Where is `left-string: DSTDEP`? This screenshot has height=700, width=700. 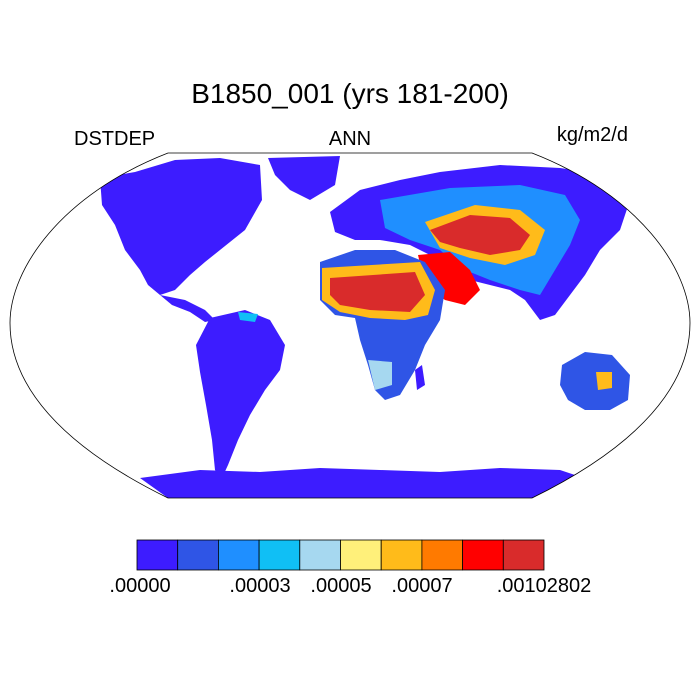 left-string: DSTDEP is located at coordinates (115, 139).